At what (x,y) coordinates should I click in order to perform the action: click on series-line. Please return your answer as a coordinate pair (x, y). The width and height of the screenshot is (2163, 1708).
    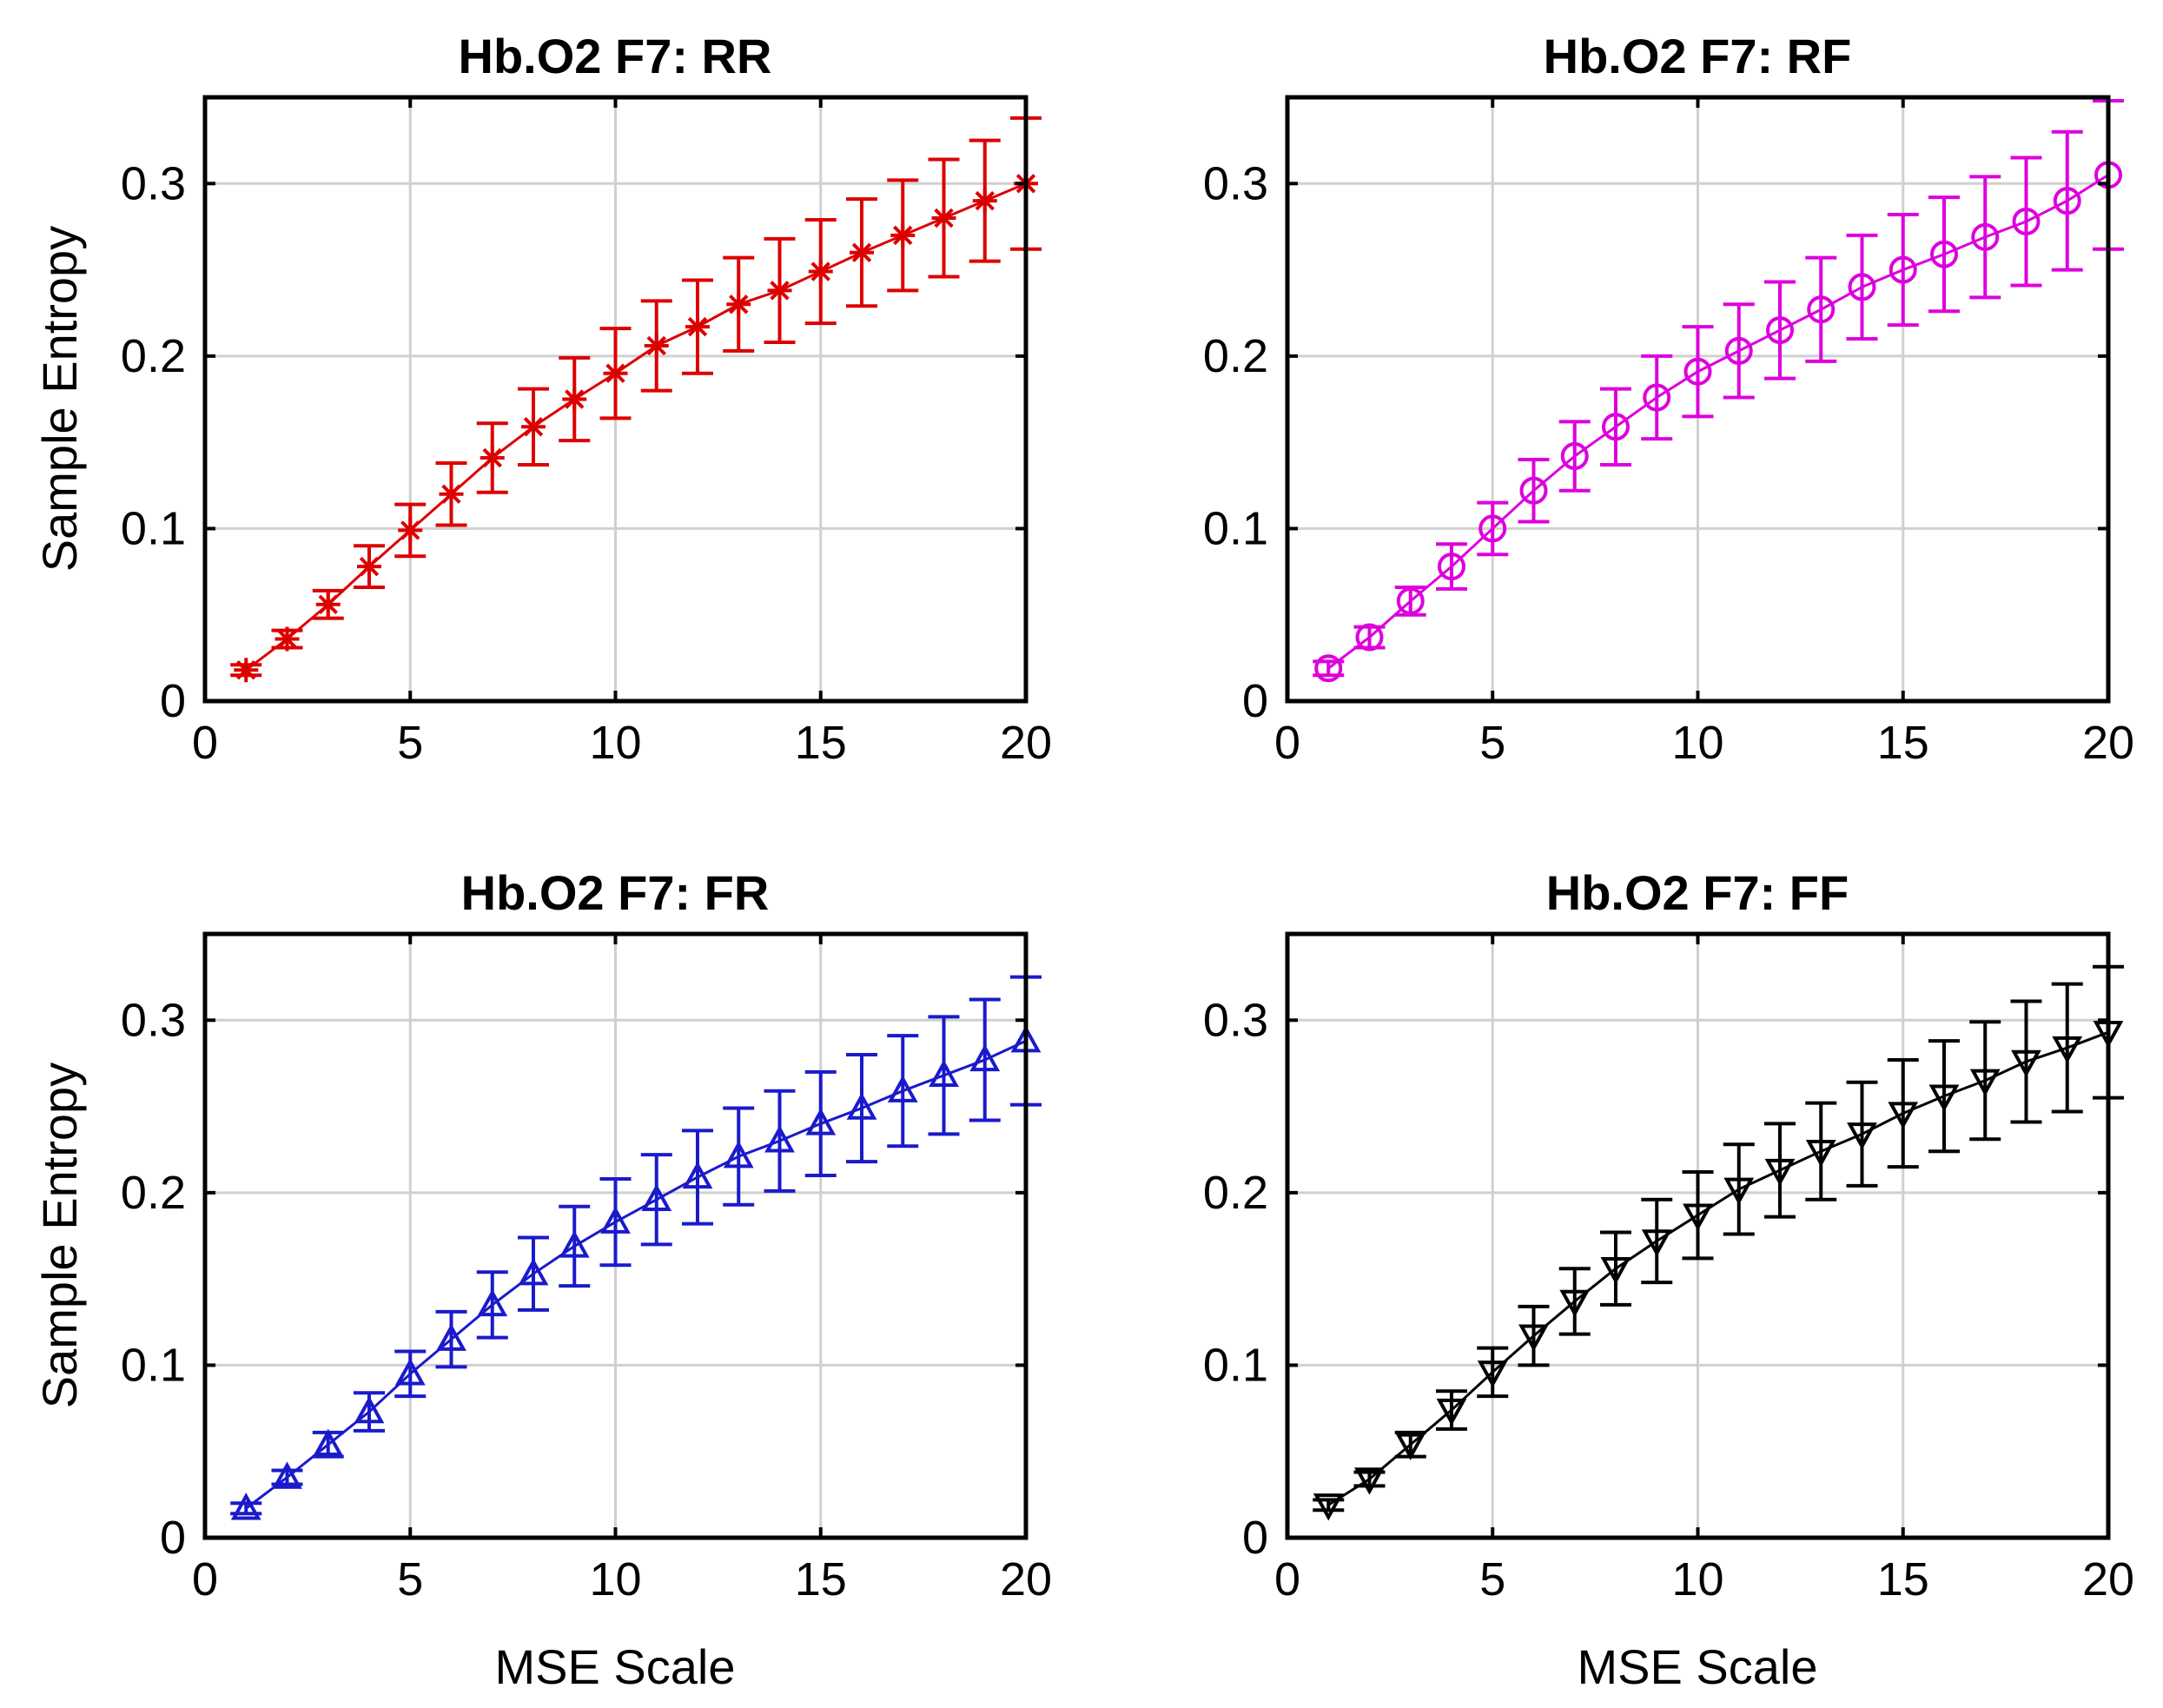
    Looking at the image, I should click on (1718, 422).